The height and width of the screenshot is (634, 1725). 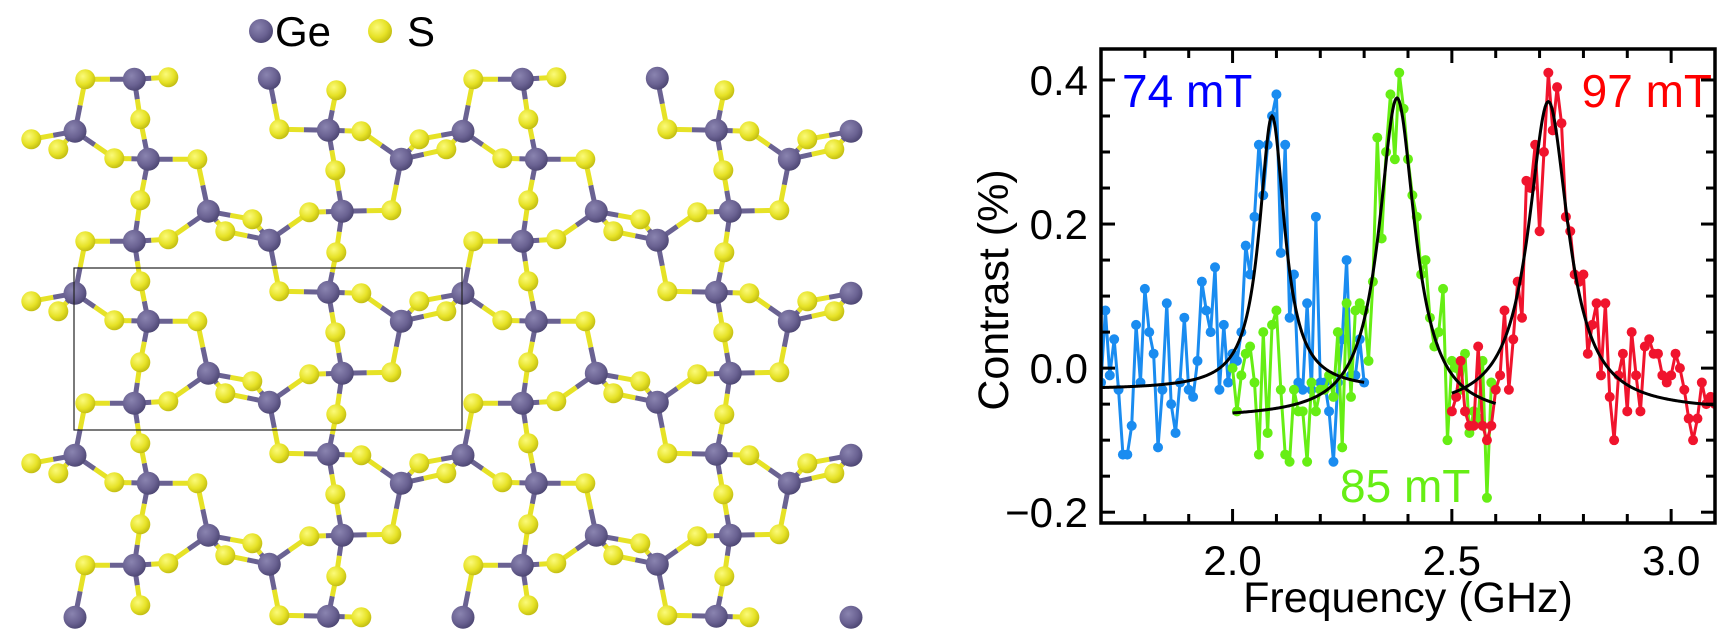 What do you see at coordinates (1408, 598) in the screenshot?
I see `x-axis-title: Frequency (GHz)` at bounding box center [1408, 598].